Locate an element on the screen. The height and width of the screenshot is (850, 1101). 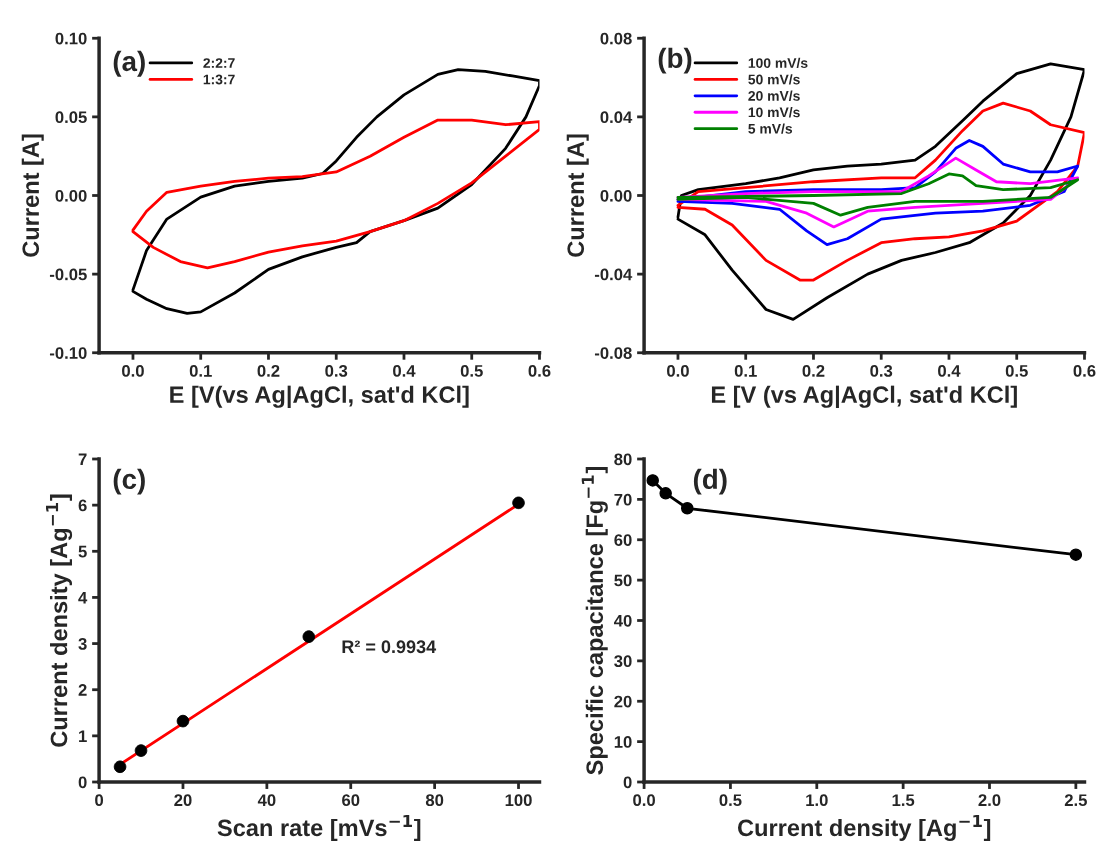
annotation: (b) is located at coordinates (675, 60).